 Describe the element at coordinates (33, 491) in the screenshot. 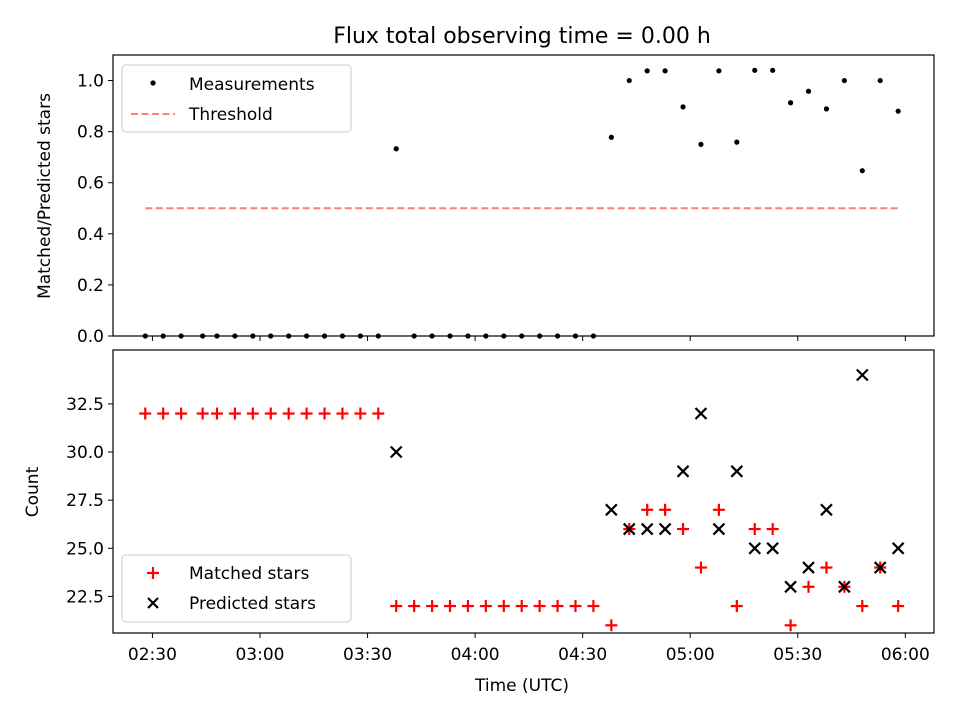

I see `y-axis-label-bottom: Count` at that location.